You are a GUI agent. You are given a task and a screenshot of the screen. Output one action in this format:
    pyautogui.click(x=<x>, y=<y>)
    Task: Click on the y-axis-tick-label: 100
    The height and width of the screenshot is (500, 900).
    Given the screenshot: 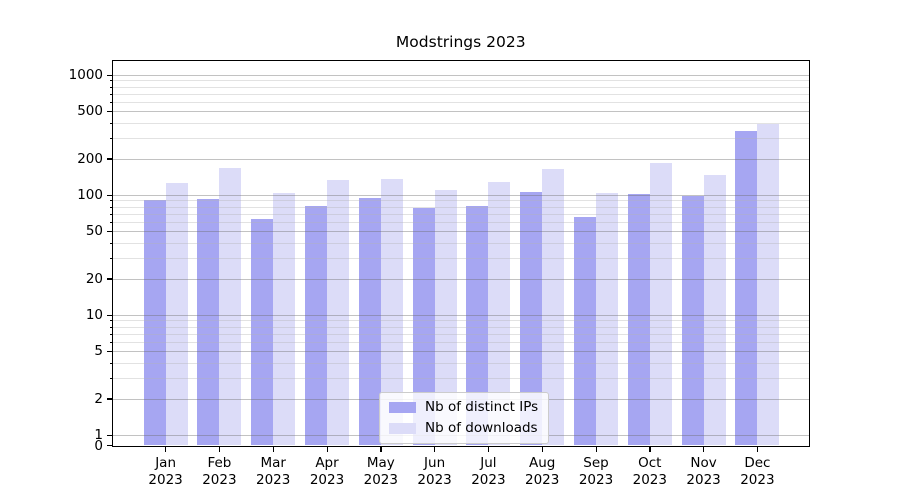 What is the action you would take?
    pyautogui.click(x=90, y=195)
    